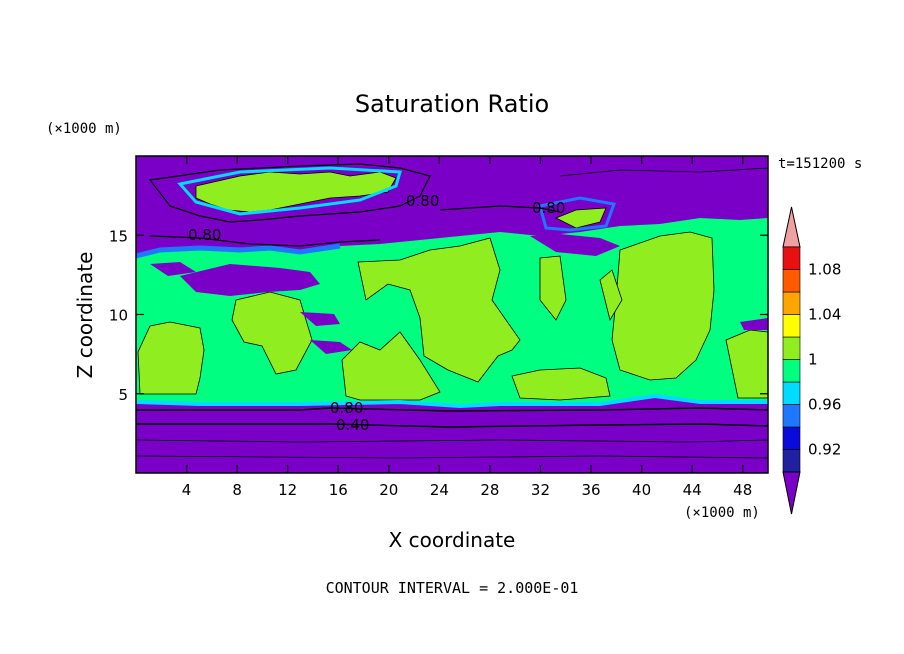 The width and height of the screenshot is (904, 654). What do you see at coordinates (791, 227) in the screenshot?
I see `colorbar-overflow-arrow` at bounding box center [791, 227].